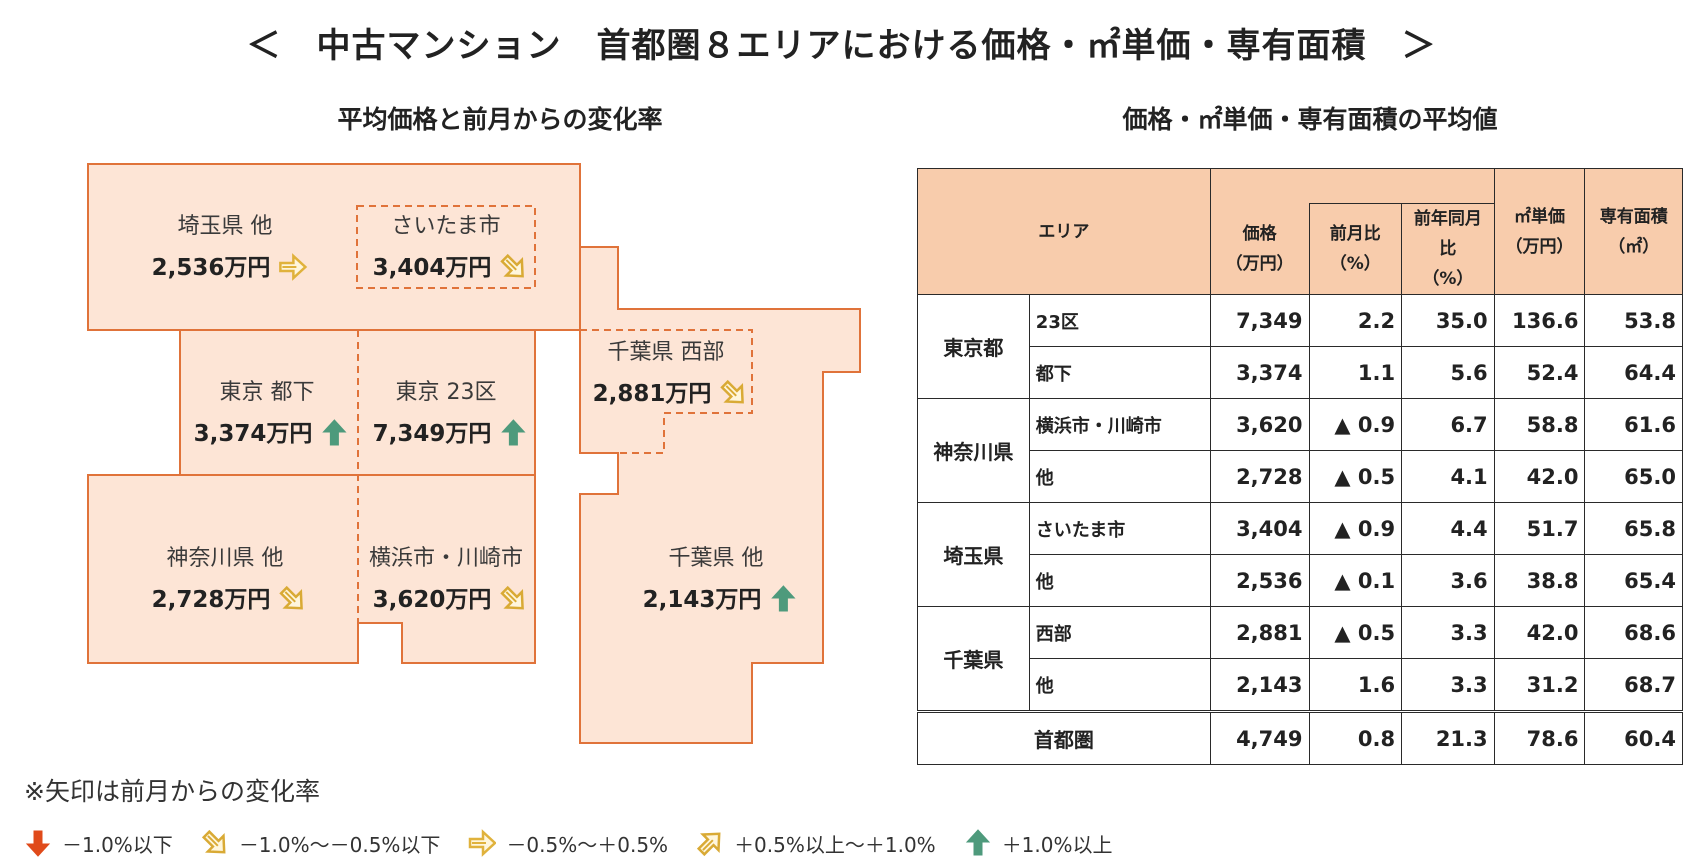  I want to click on sqm-price-cell: 52.4, so click(1539, 372).